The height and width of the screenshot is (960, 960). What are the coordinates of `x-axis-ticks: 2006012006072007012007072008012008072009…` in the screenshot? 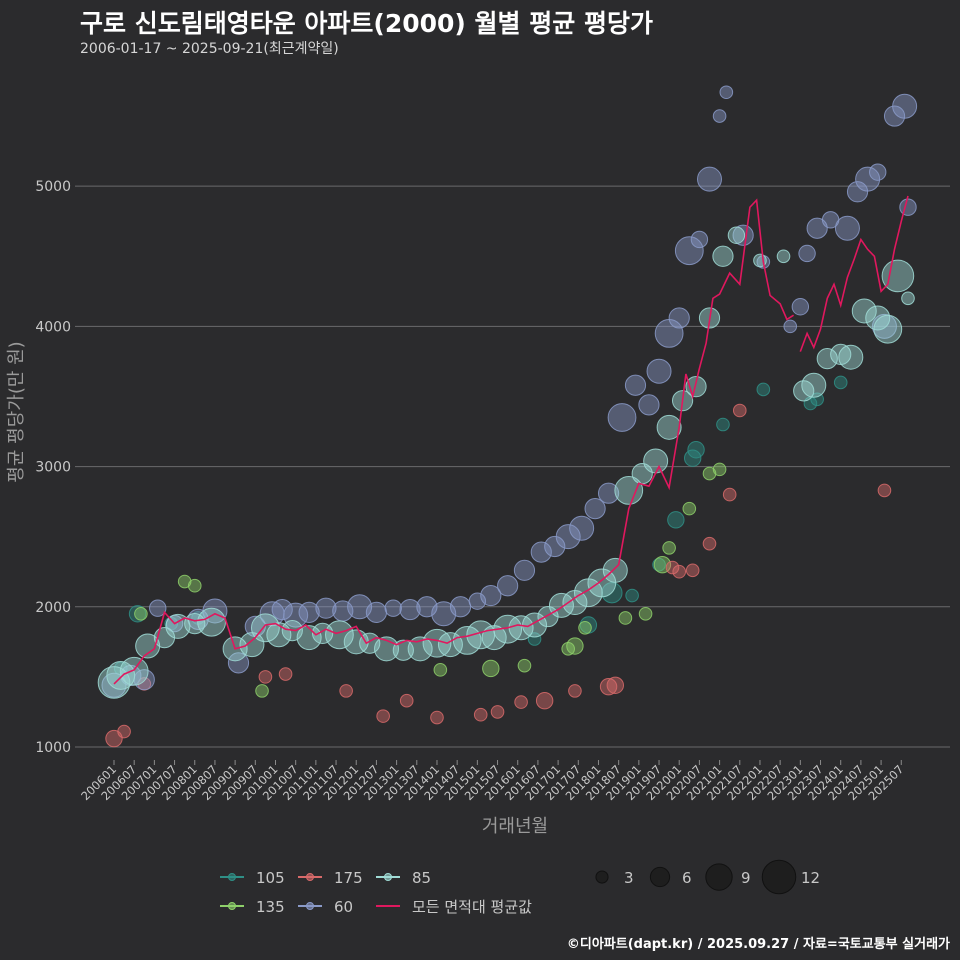 It's located at (492, 781).